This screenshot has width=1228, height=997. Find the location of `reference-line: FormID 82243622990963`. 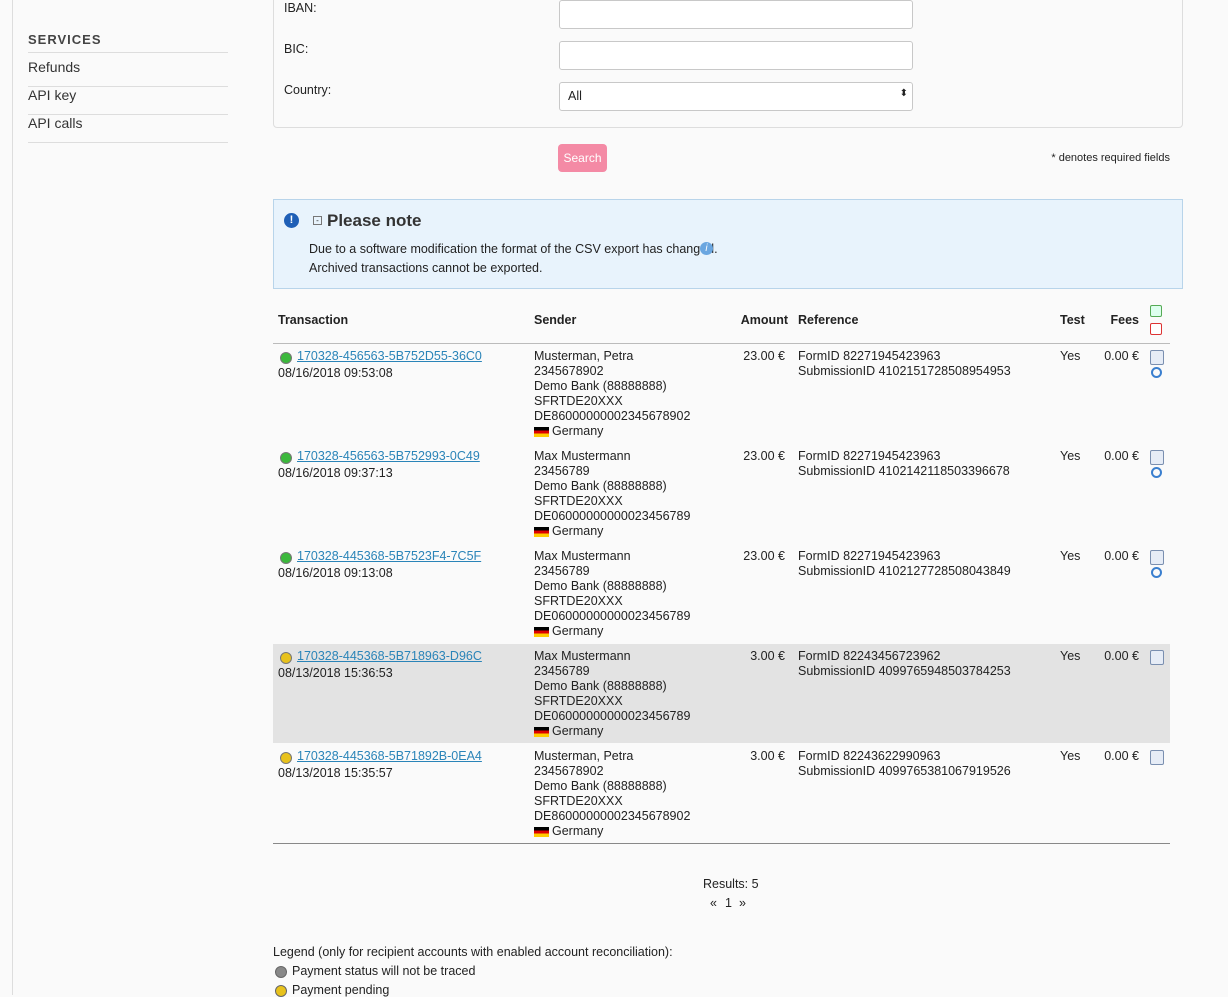

reference-line: FormID 82243622990963 is located at coordinates (869, 756).